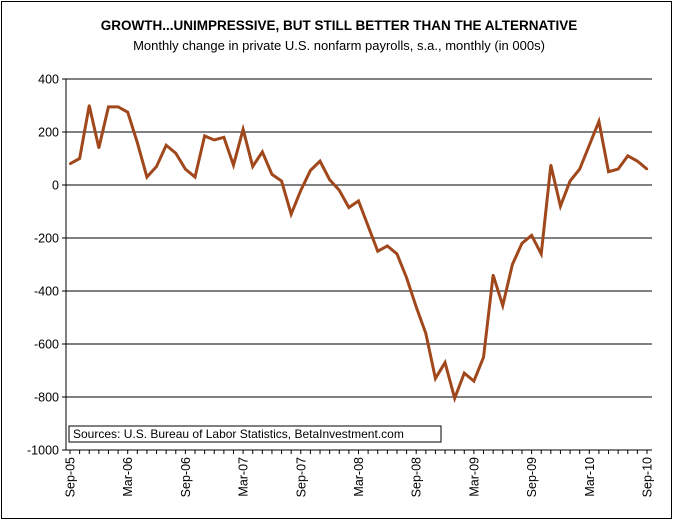 The image size is (675, 522). Describe the element at coordinates (47, 265) in the screenshot. I see `y-axis: 400 200 0 -200 -400 -600 -800 -1000` at that location.